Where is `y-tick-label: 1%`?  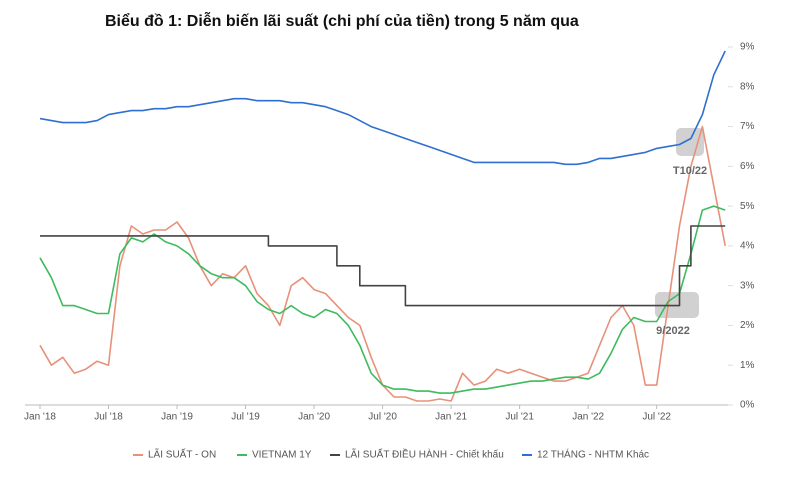 y-tick-label: 1% is located at coordinates (747, 365).